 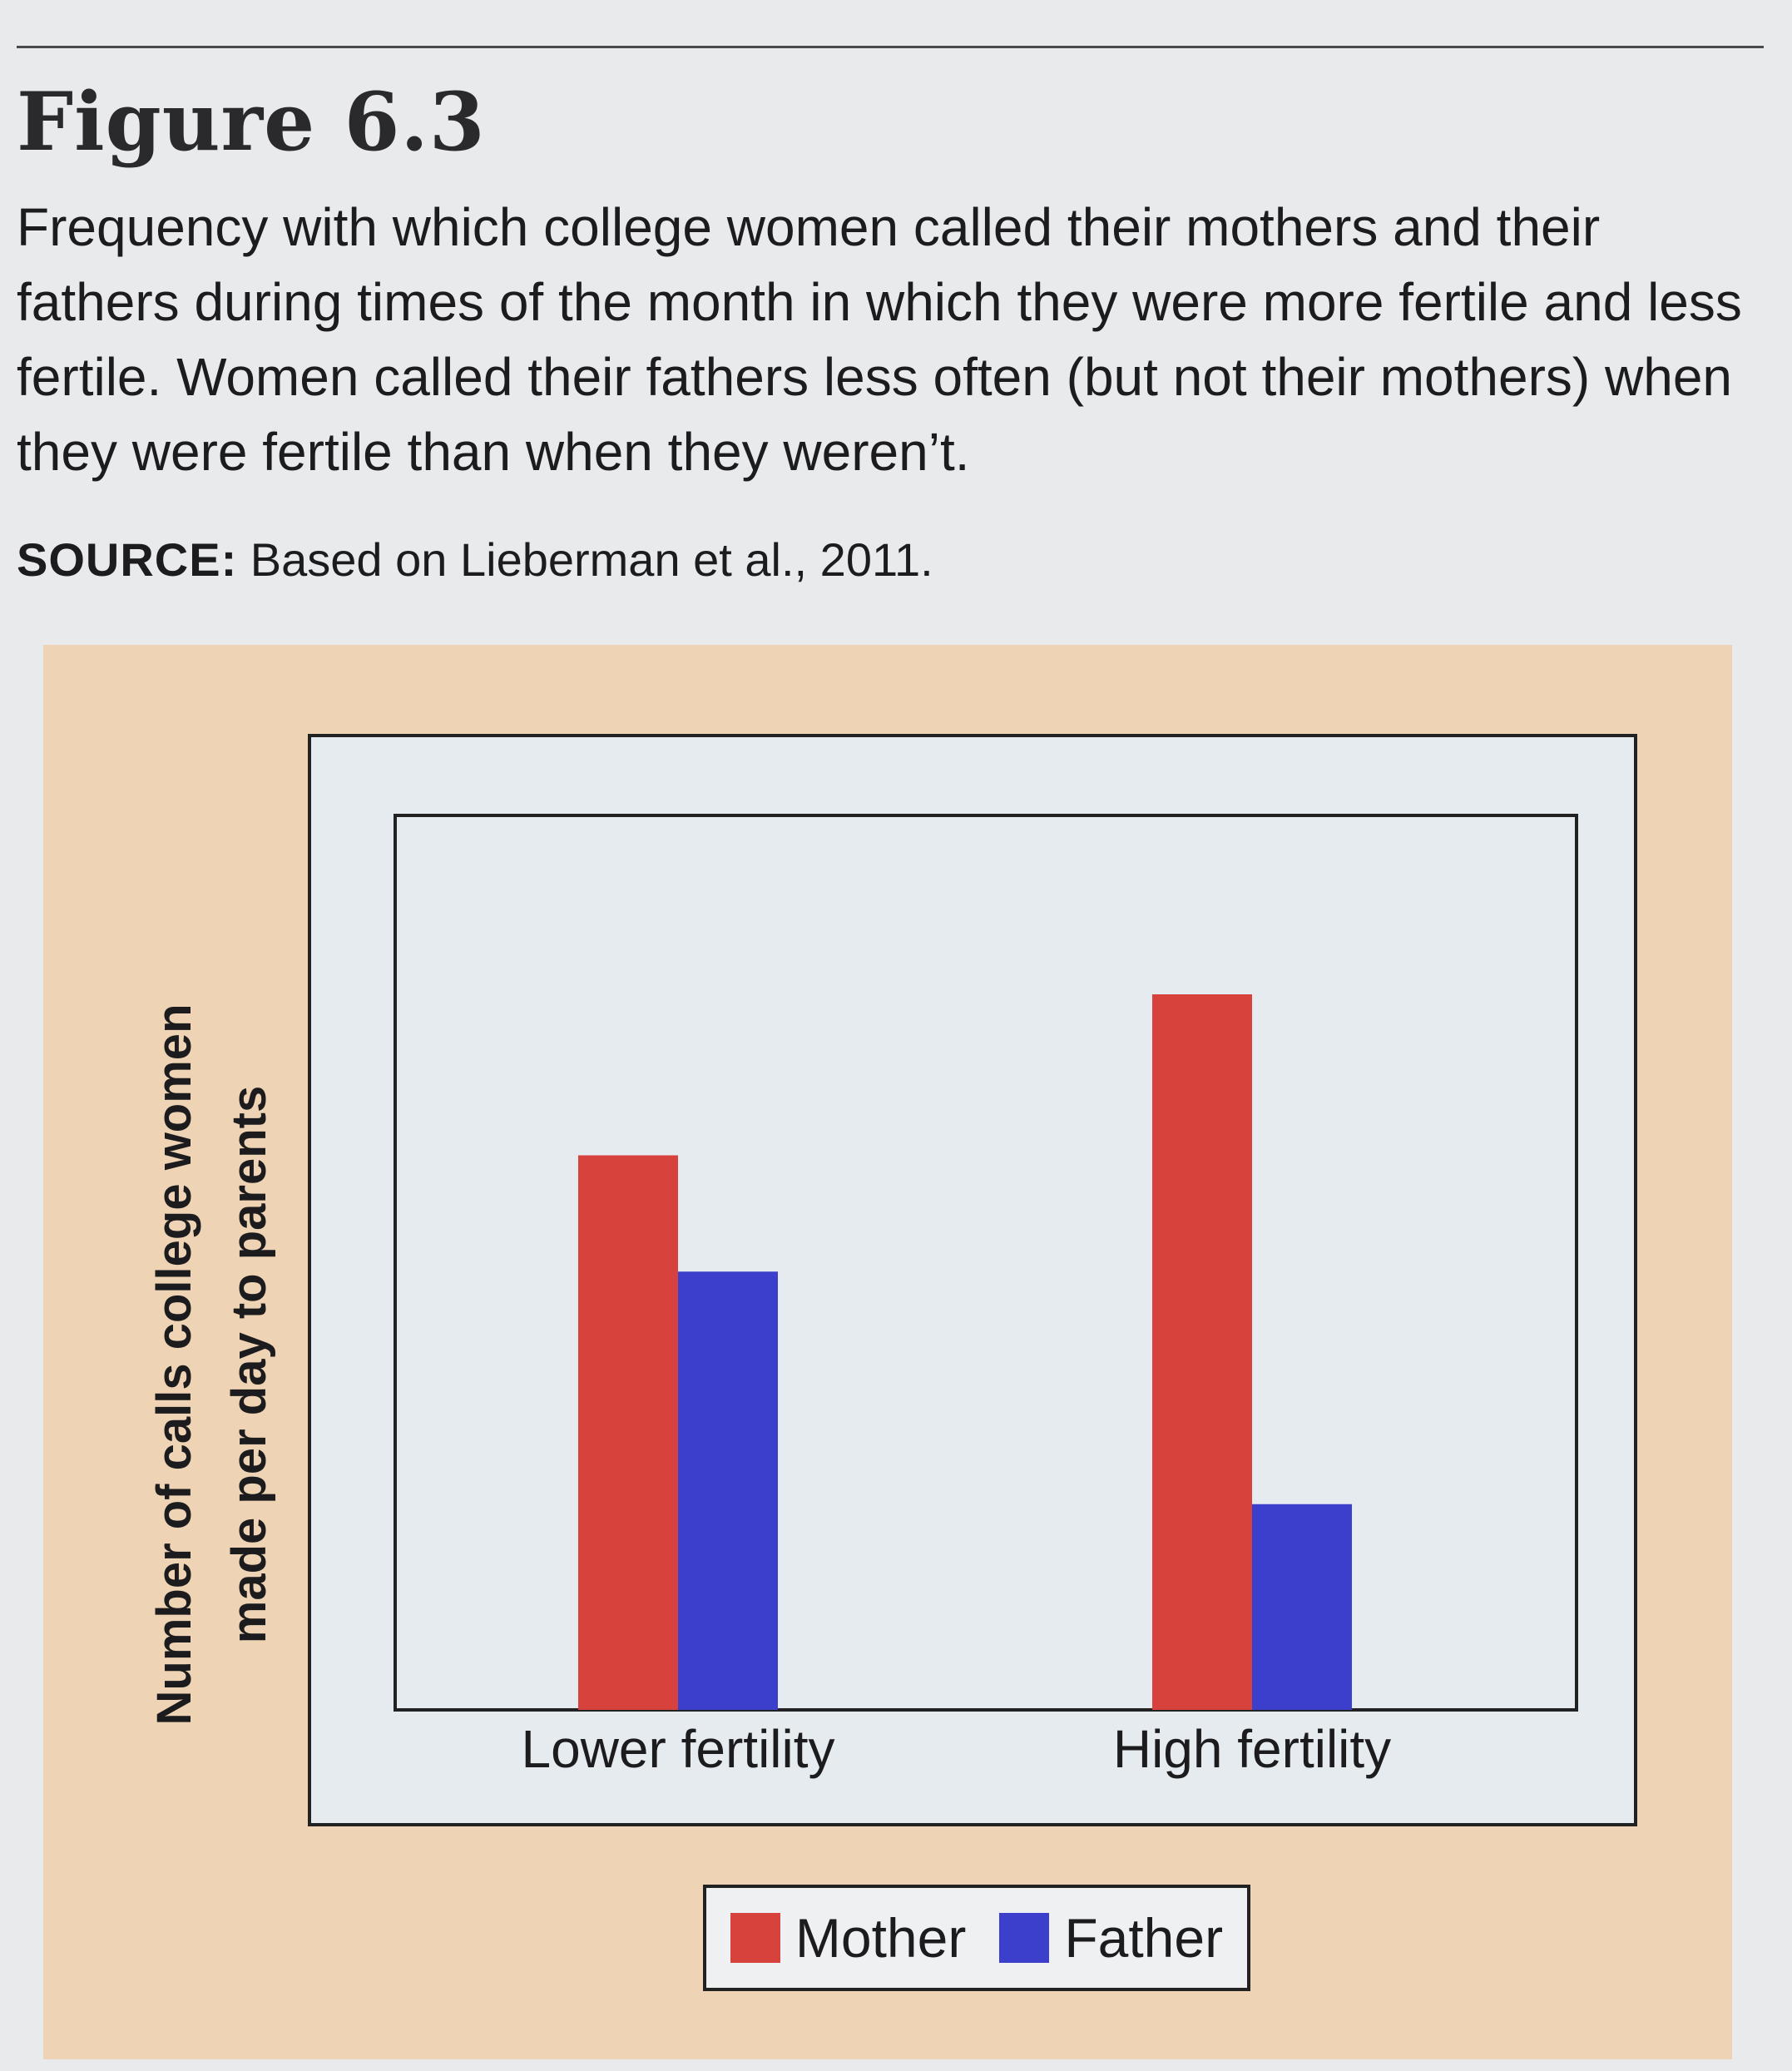 What do you see at coordinates (1024, 1938) in the screenshot?
I see `legend-swatch-father` at bounding box center [1024, 1938].